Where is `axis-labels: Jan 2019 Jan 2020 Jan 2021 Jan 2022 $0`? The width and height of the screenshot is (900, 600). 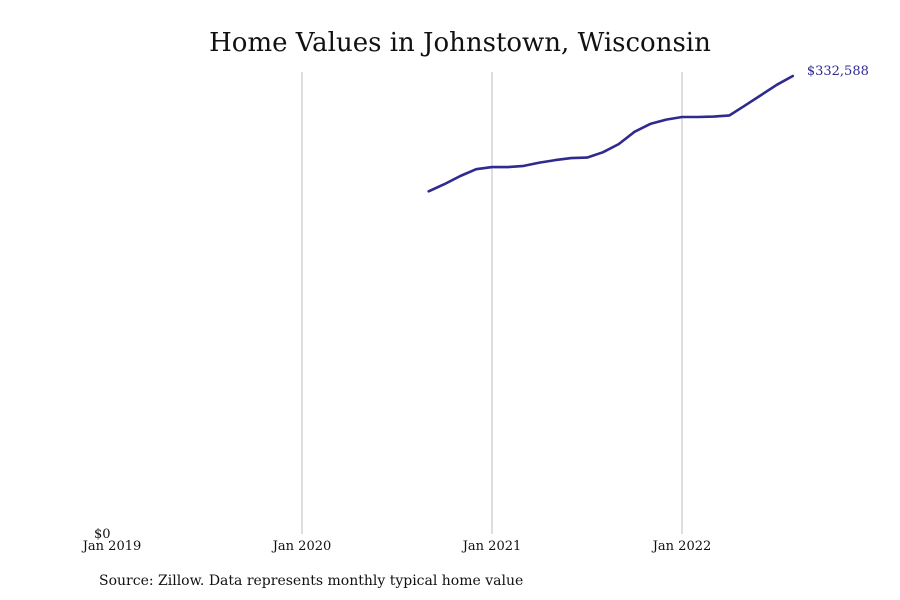 axis-labels: Jan 2019 Jan 2020 Jan 2021 Jan 2022 $0 is located at coordinates (396, 540).